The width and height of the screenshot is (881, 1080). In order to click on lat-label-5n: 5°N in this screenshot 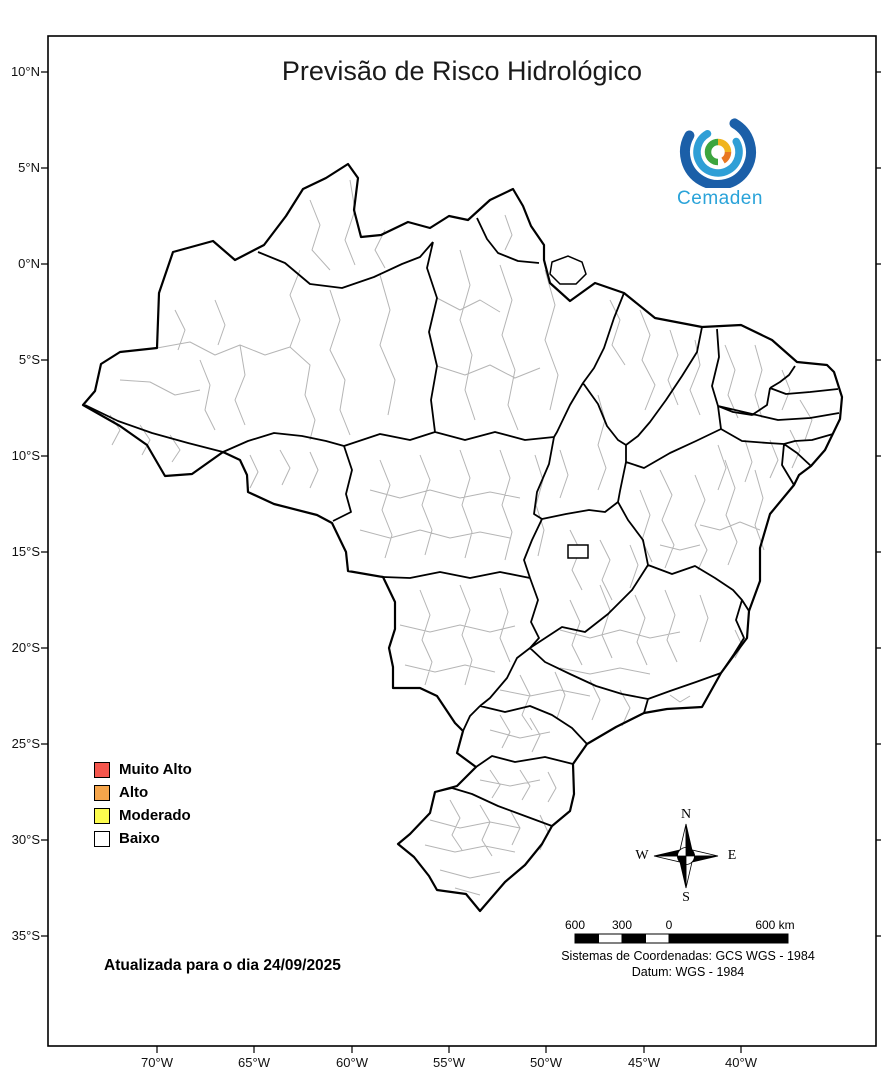, I will do `click(29, 167)`.